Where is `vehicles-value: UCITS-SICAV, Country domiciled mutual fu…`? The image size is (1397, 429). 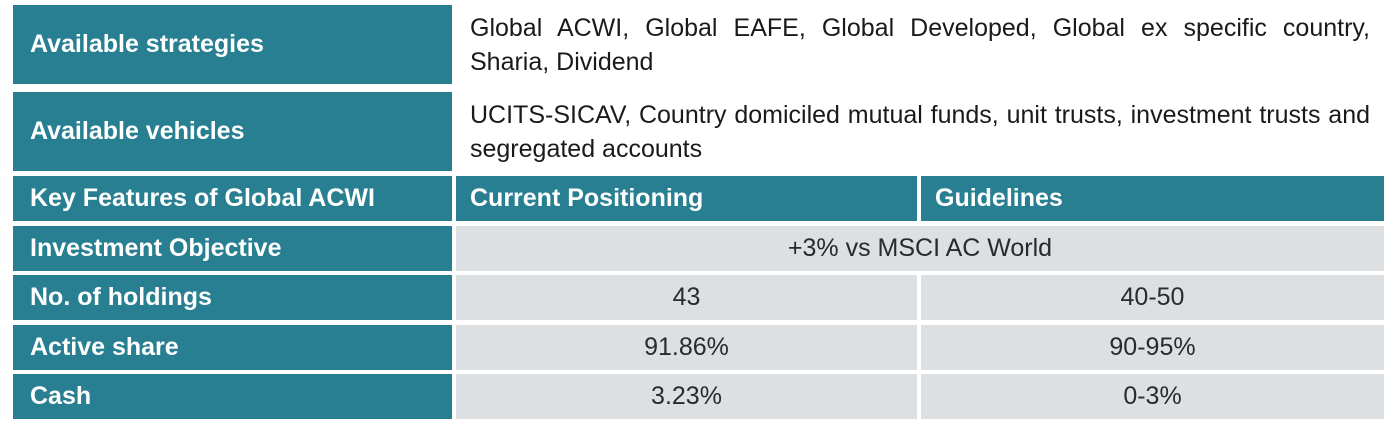
vehicles-value: UCITS-SICAV, Country domiciled mutual fu… is located at coordinates (920, 131).